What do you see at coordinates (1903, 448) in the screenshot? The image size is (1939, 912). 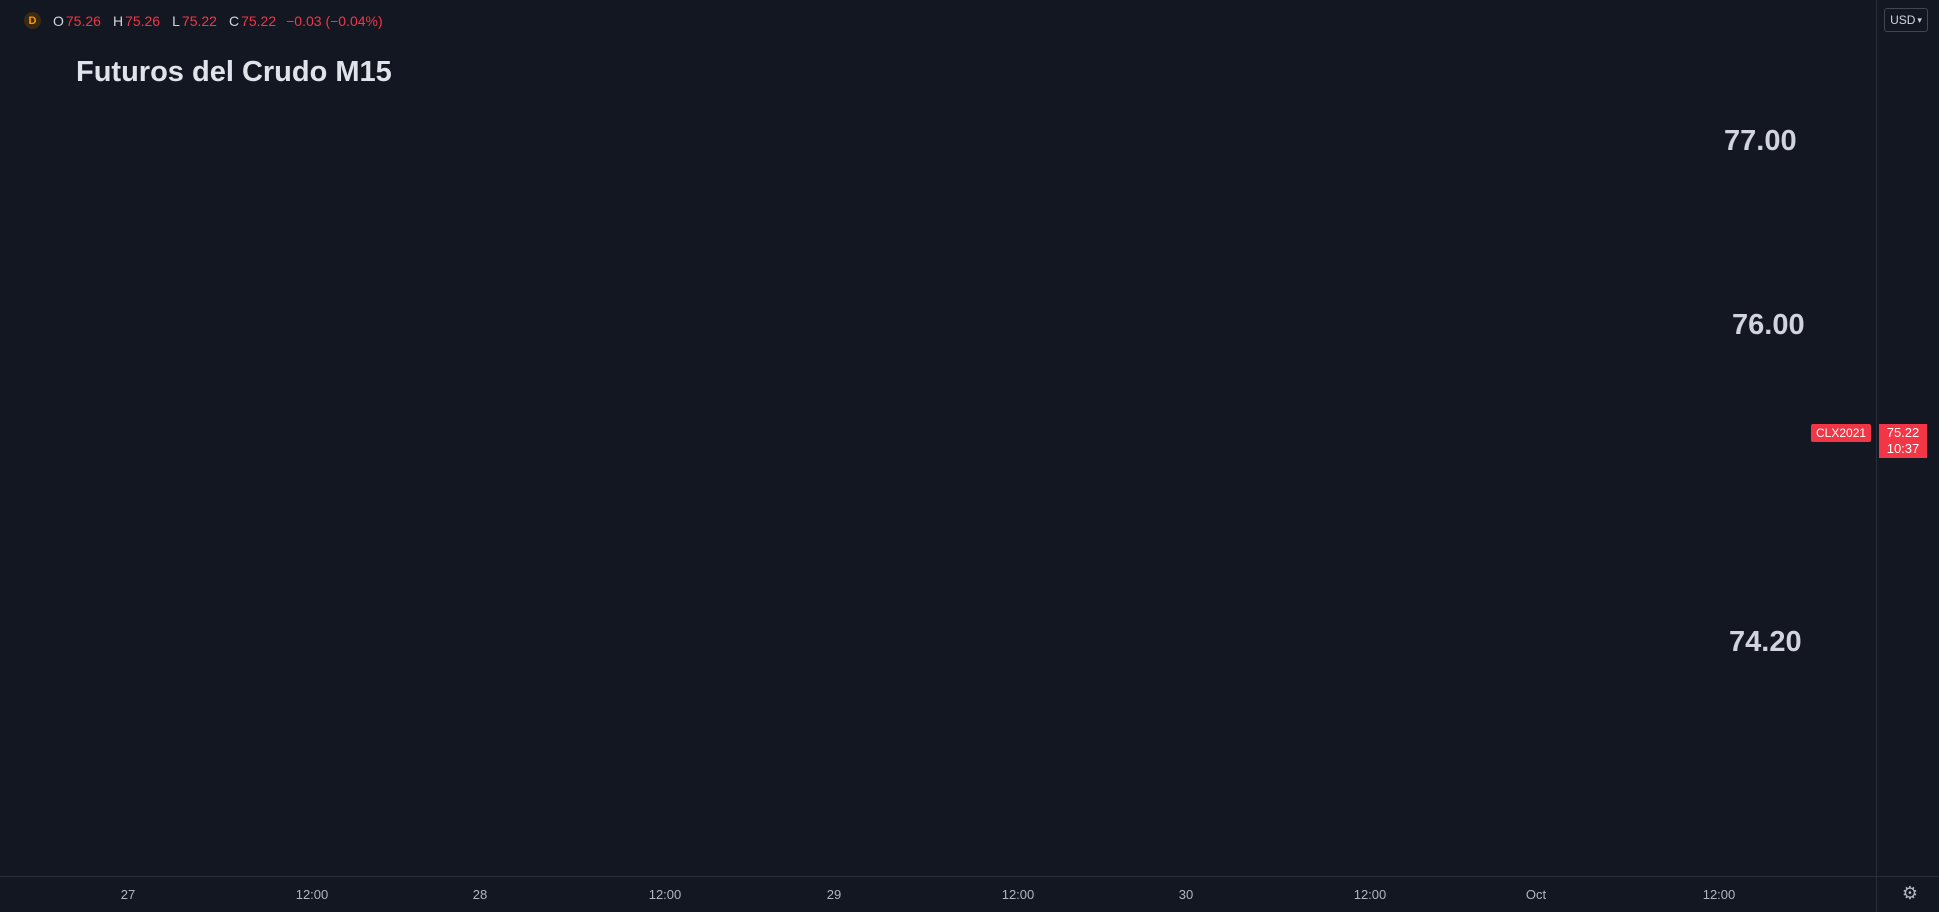 I see `countdown-value: 10:37` at bounding box center [1903, 448].